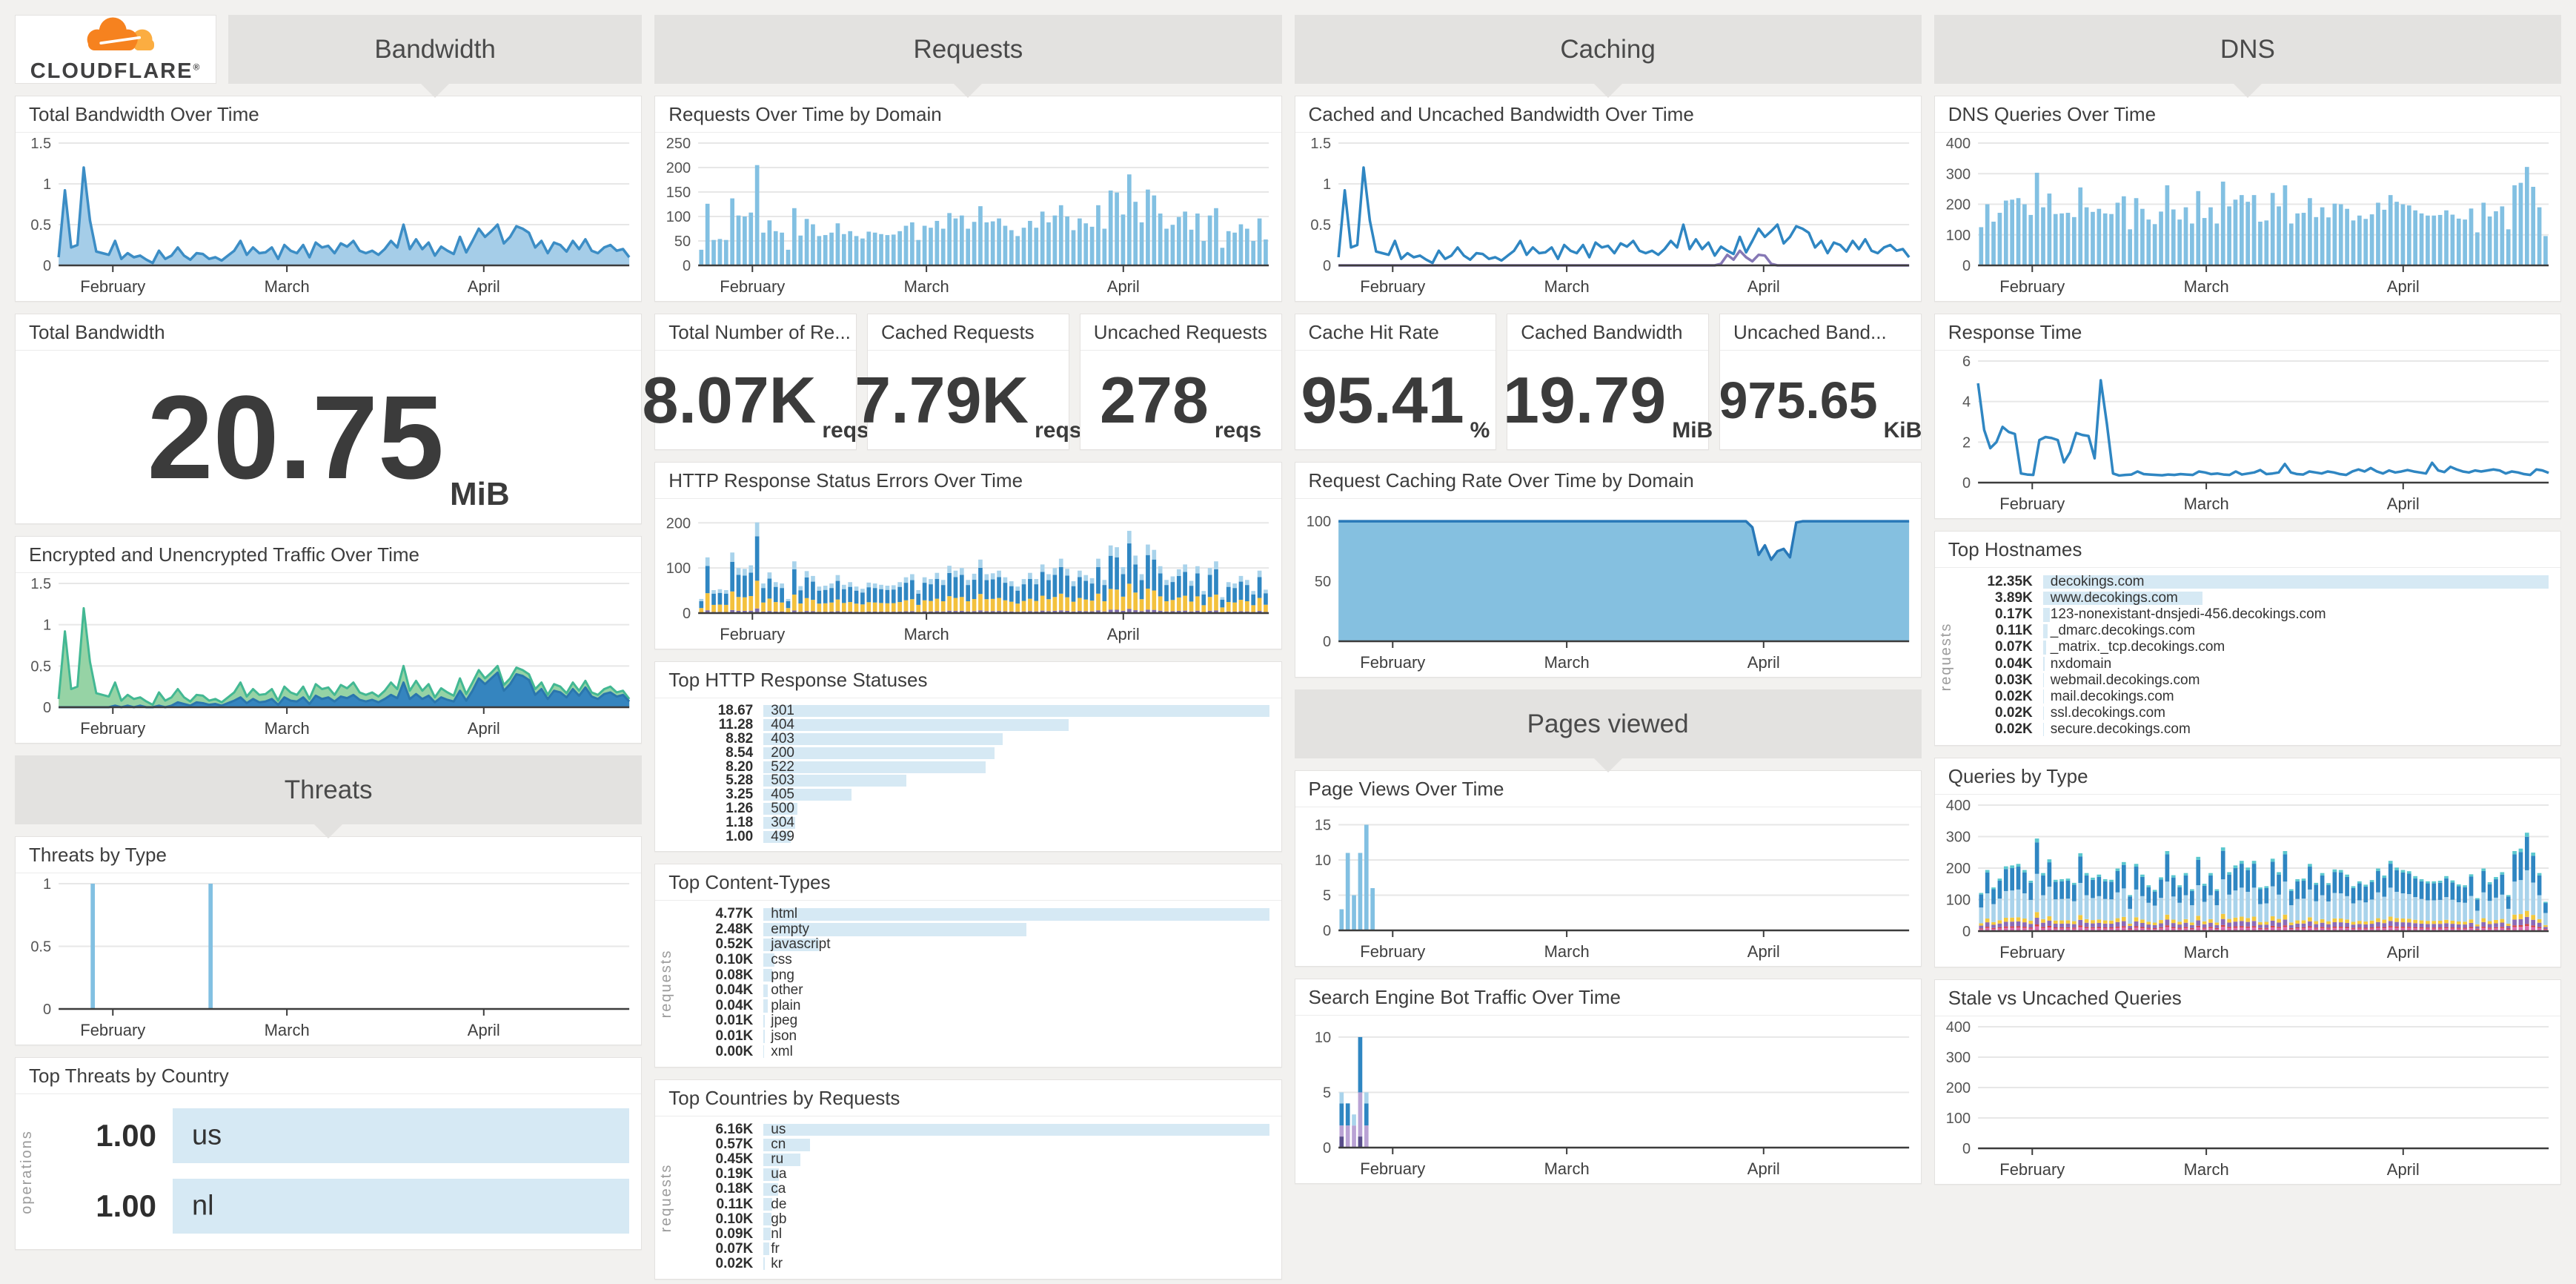  I want to click on stale-uncached-chart: 0 100 200 300 400 February March April, so click(2247, 1100).